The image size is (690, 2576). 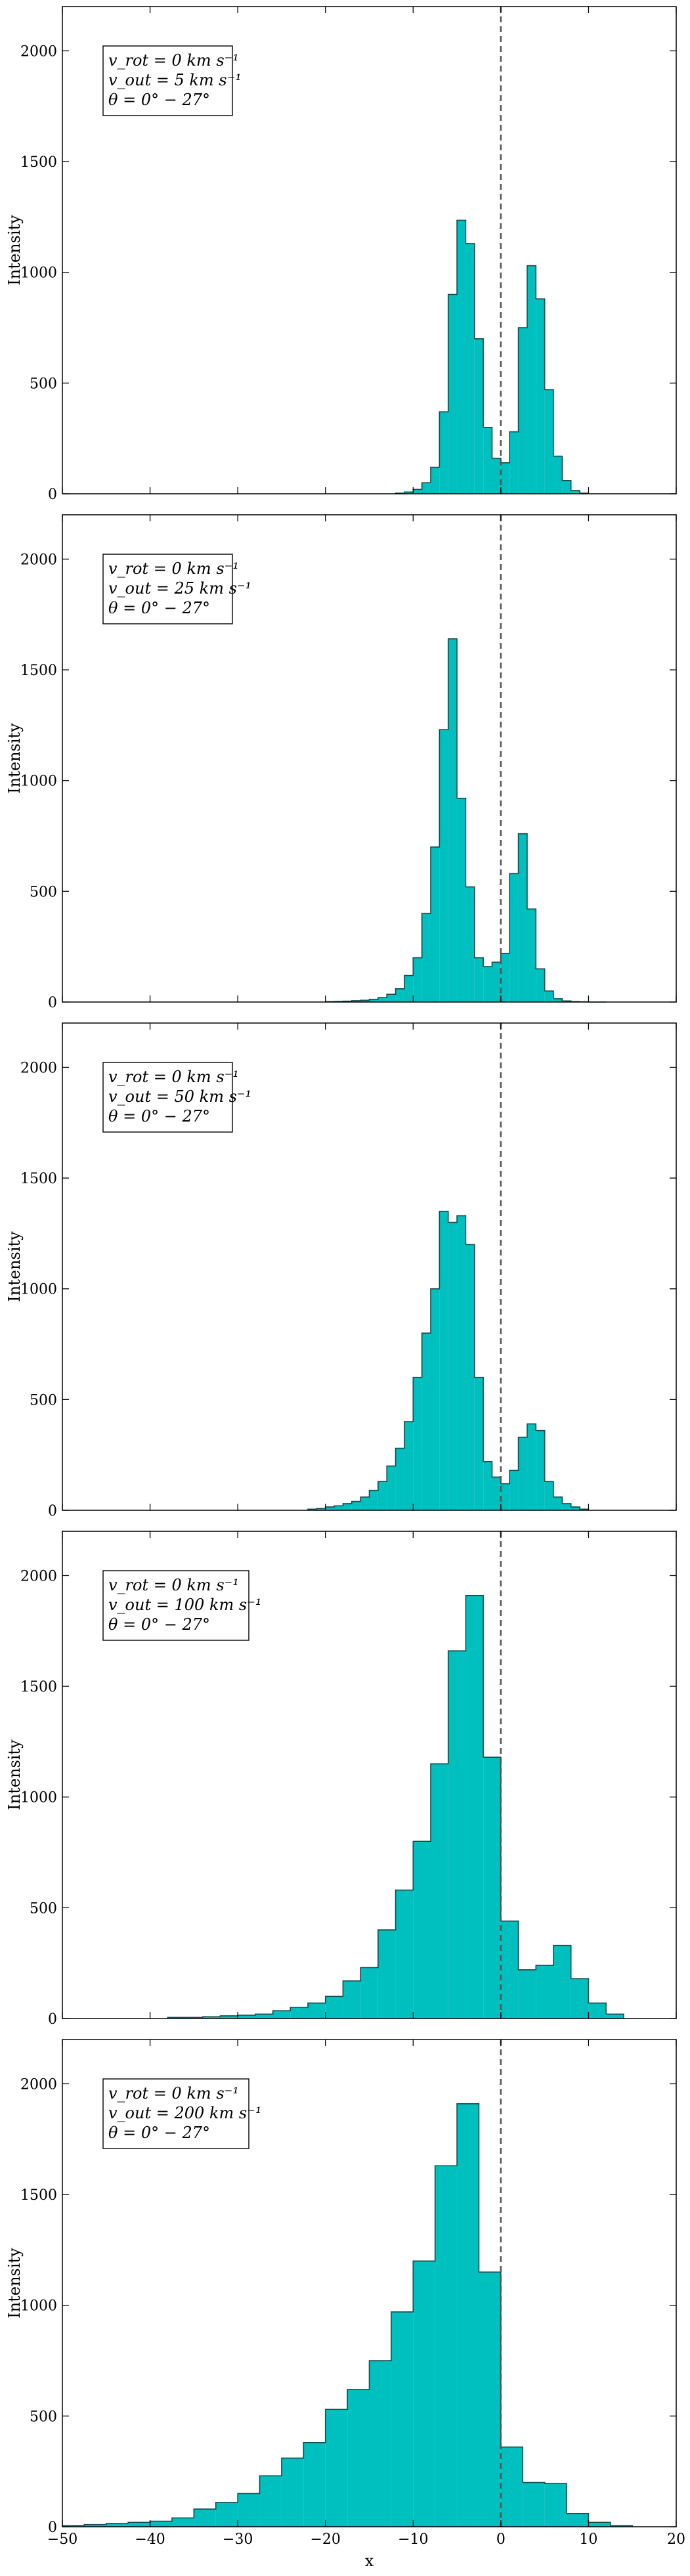 I want to click on legend-line: v_out = 100 km s⁻¹, so click(x=184, y=1605).